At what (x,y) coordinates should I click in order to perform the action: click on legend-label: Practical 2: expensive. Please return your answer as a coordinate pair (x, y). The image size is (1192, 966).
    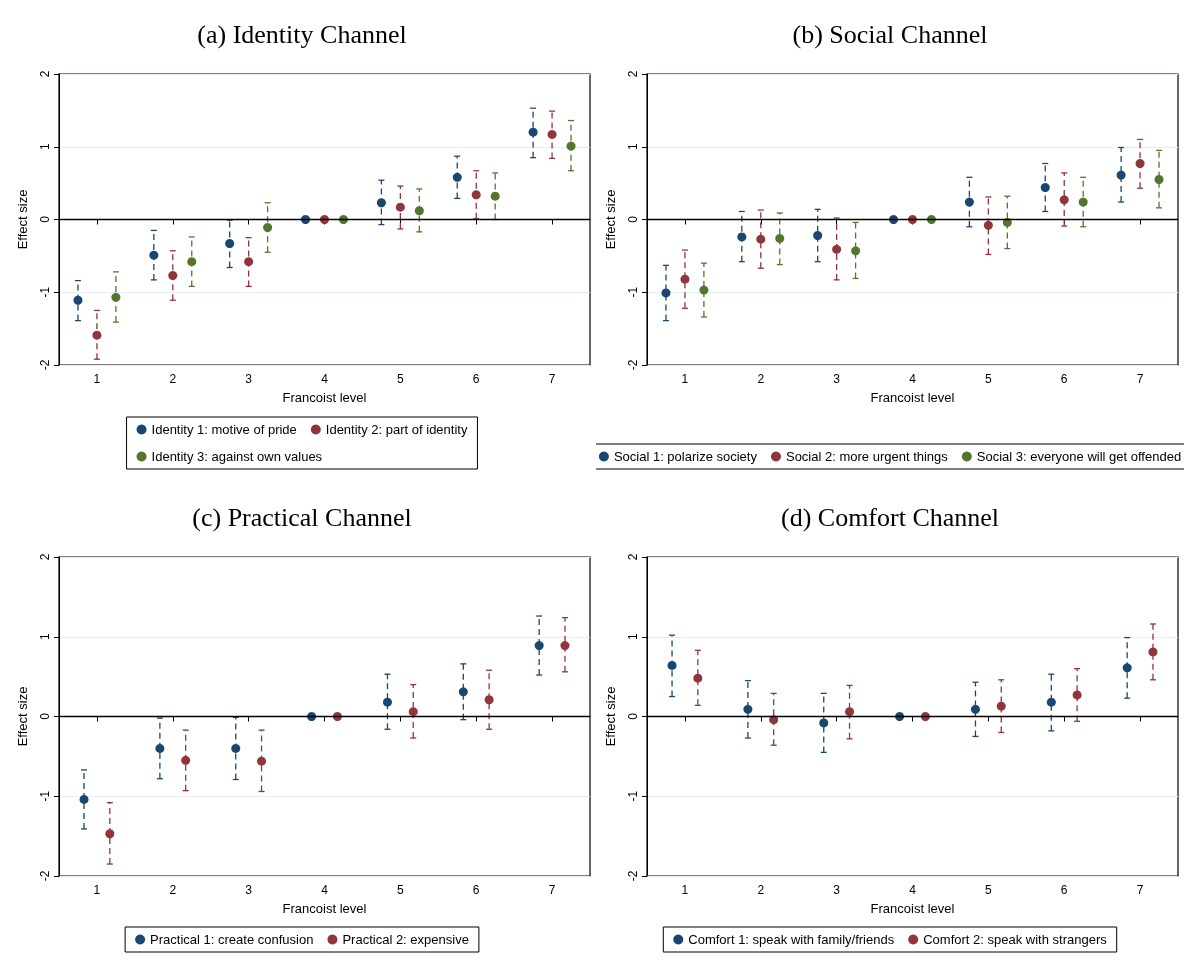
    Looking at the image, I should click on (405, 939).